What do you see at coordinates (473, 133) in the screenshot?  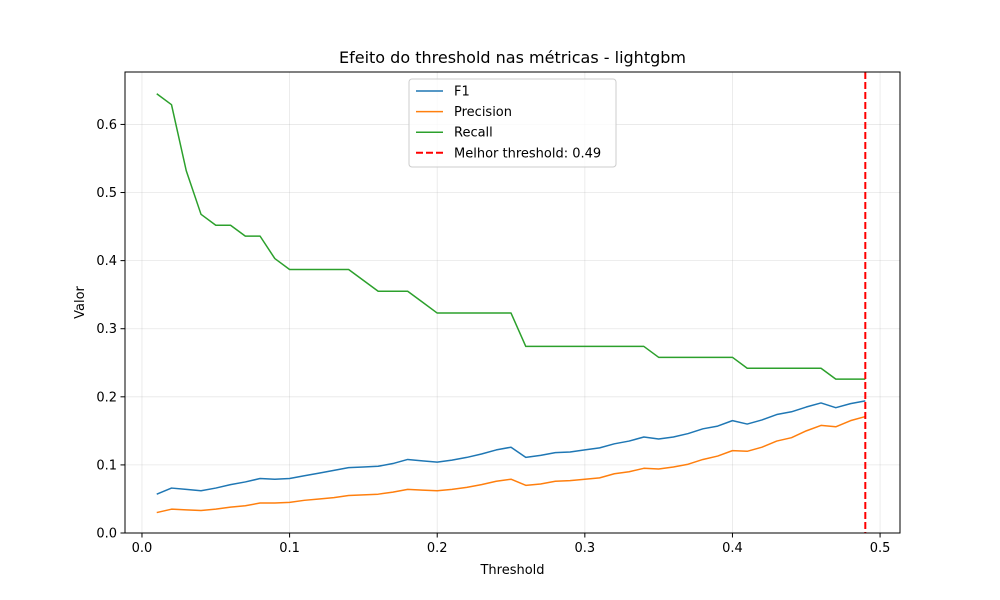 I see `legend-label: Recall` at bounding box center [473, 133].